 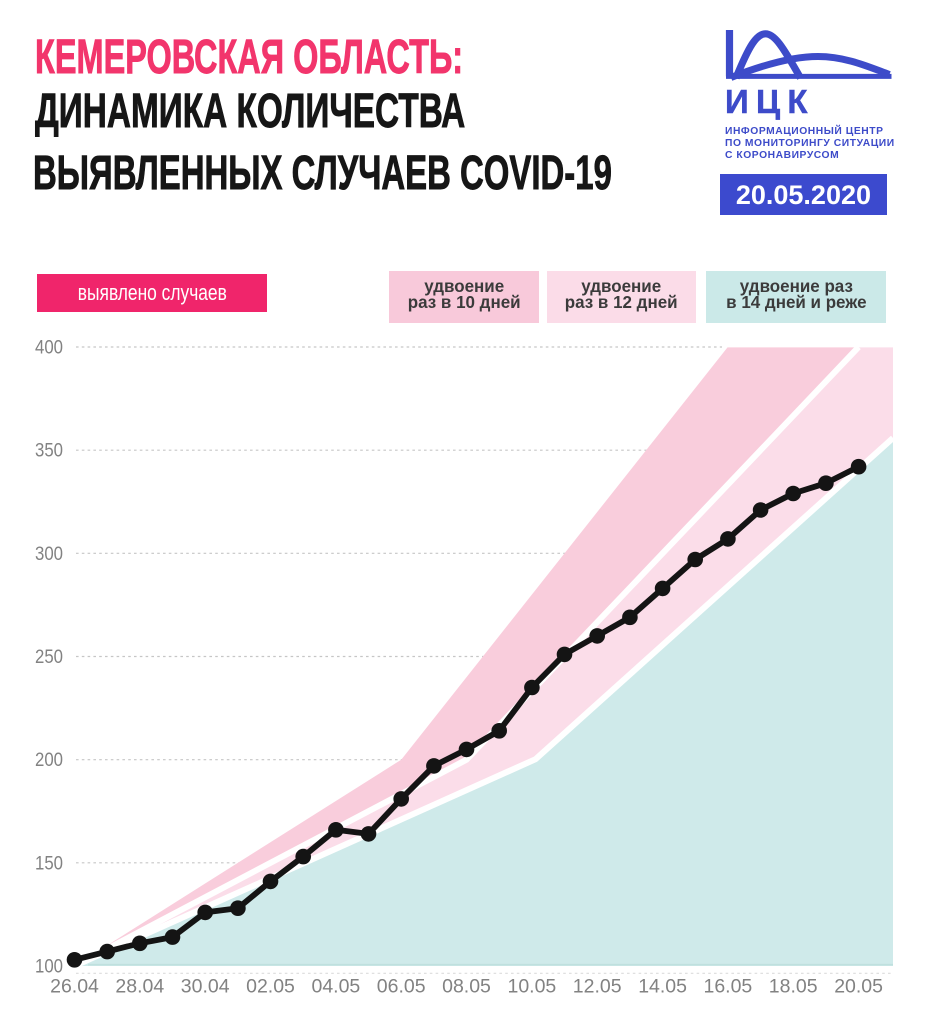 What do you see at coordinates (335, 987) in the screenshot?
I see `svg-text: 04.05` at bounding box center [335, 987].